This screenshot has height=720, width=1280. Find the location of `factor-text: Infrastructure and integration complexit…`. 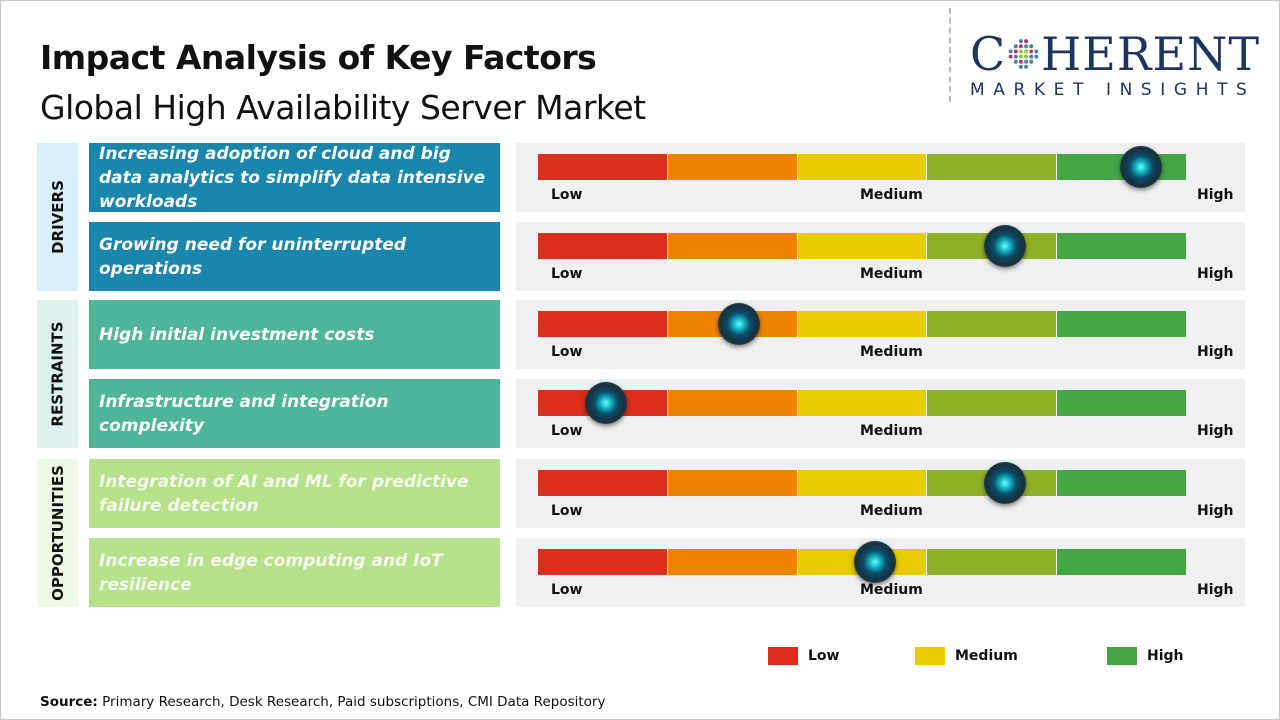

factor-text: Infrastructure and integration complexit… is located at coordinates (244, 413).